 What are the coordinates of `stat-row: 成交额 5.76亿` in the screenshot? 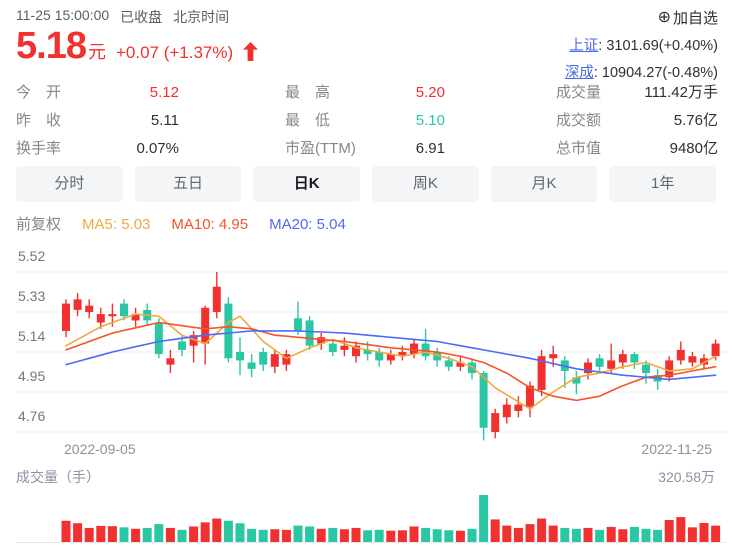 It's located at (637, 121).